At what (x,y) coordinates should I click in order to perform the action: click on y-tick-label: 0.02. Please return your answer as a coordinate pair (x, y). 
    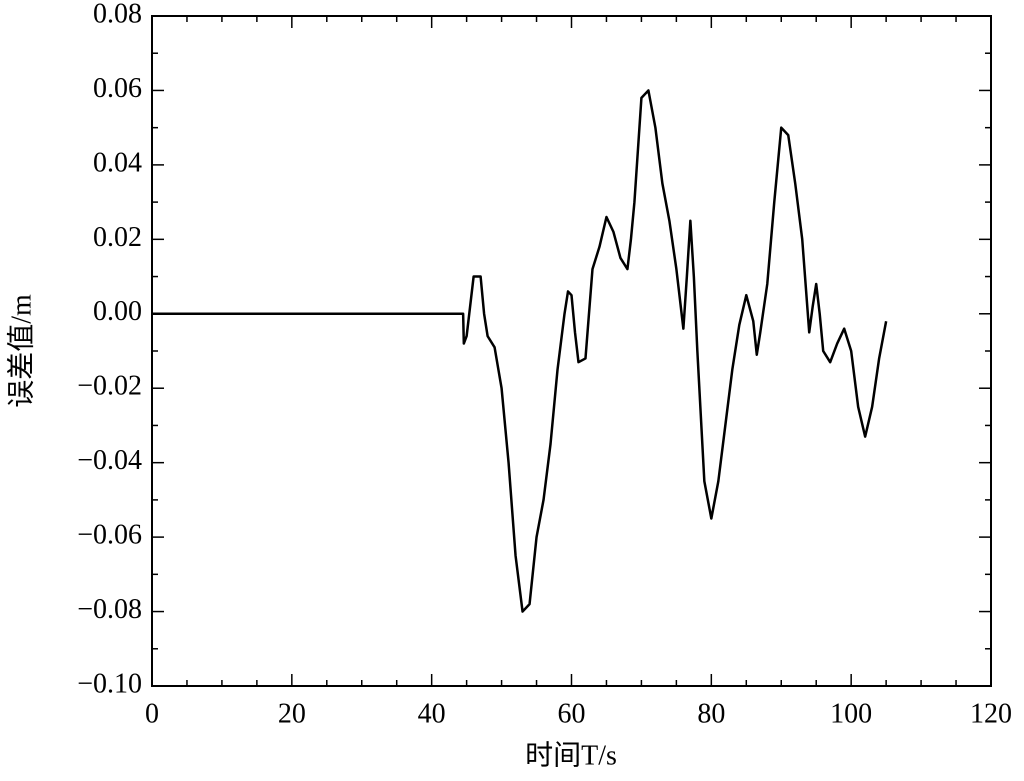
    Looking at the image, I should click on (117, 237).